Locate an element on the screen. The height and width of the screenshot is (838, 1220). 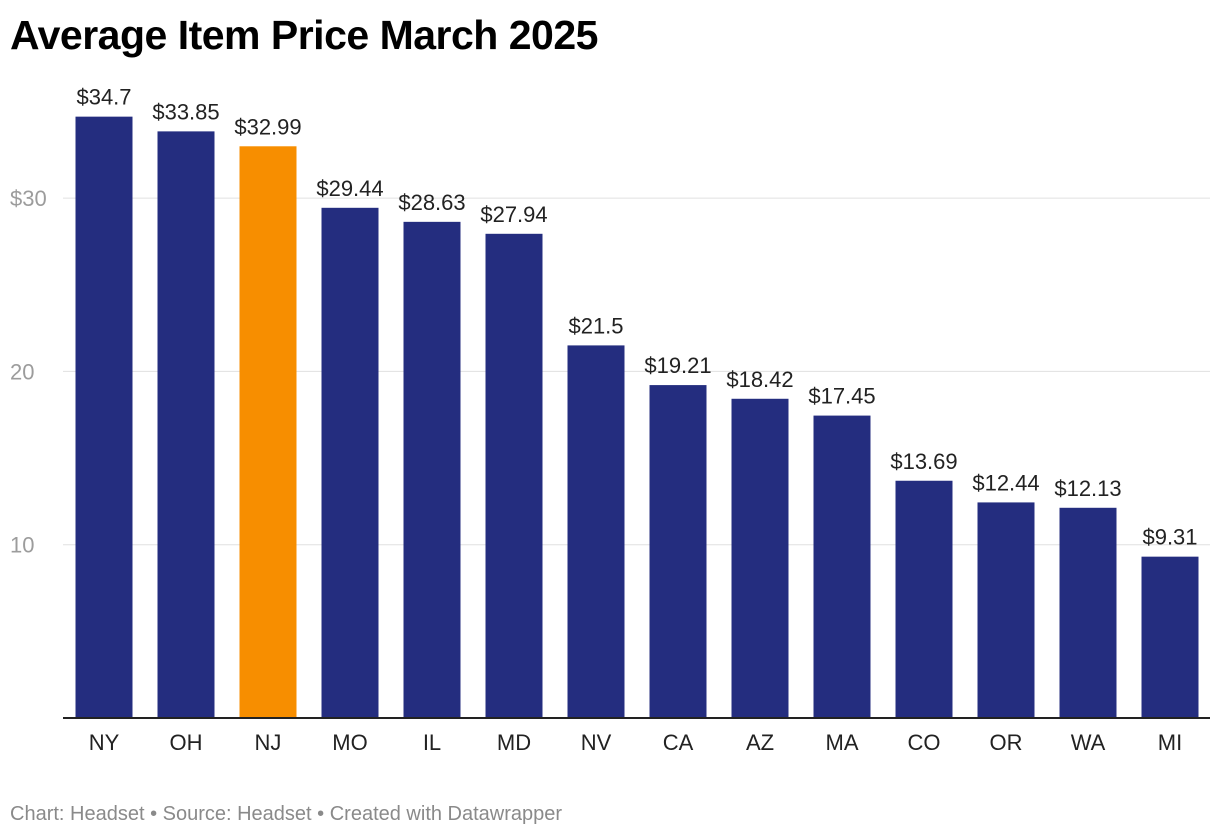
x-tick-label: IL is located at coordinates (432, 742).